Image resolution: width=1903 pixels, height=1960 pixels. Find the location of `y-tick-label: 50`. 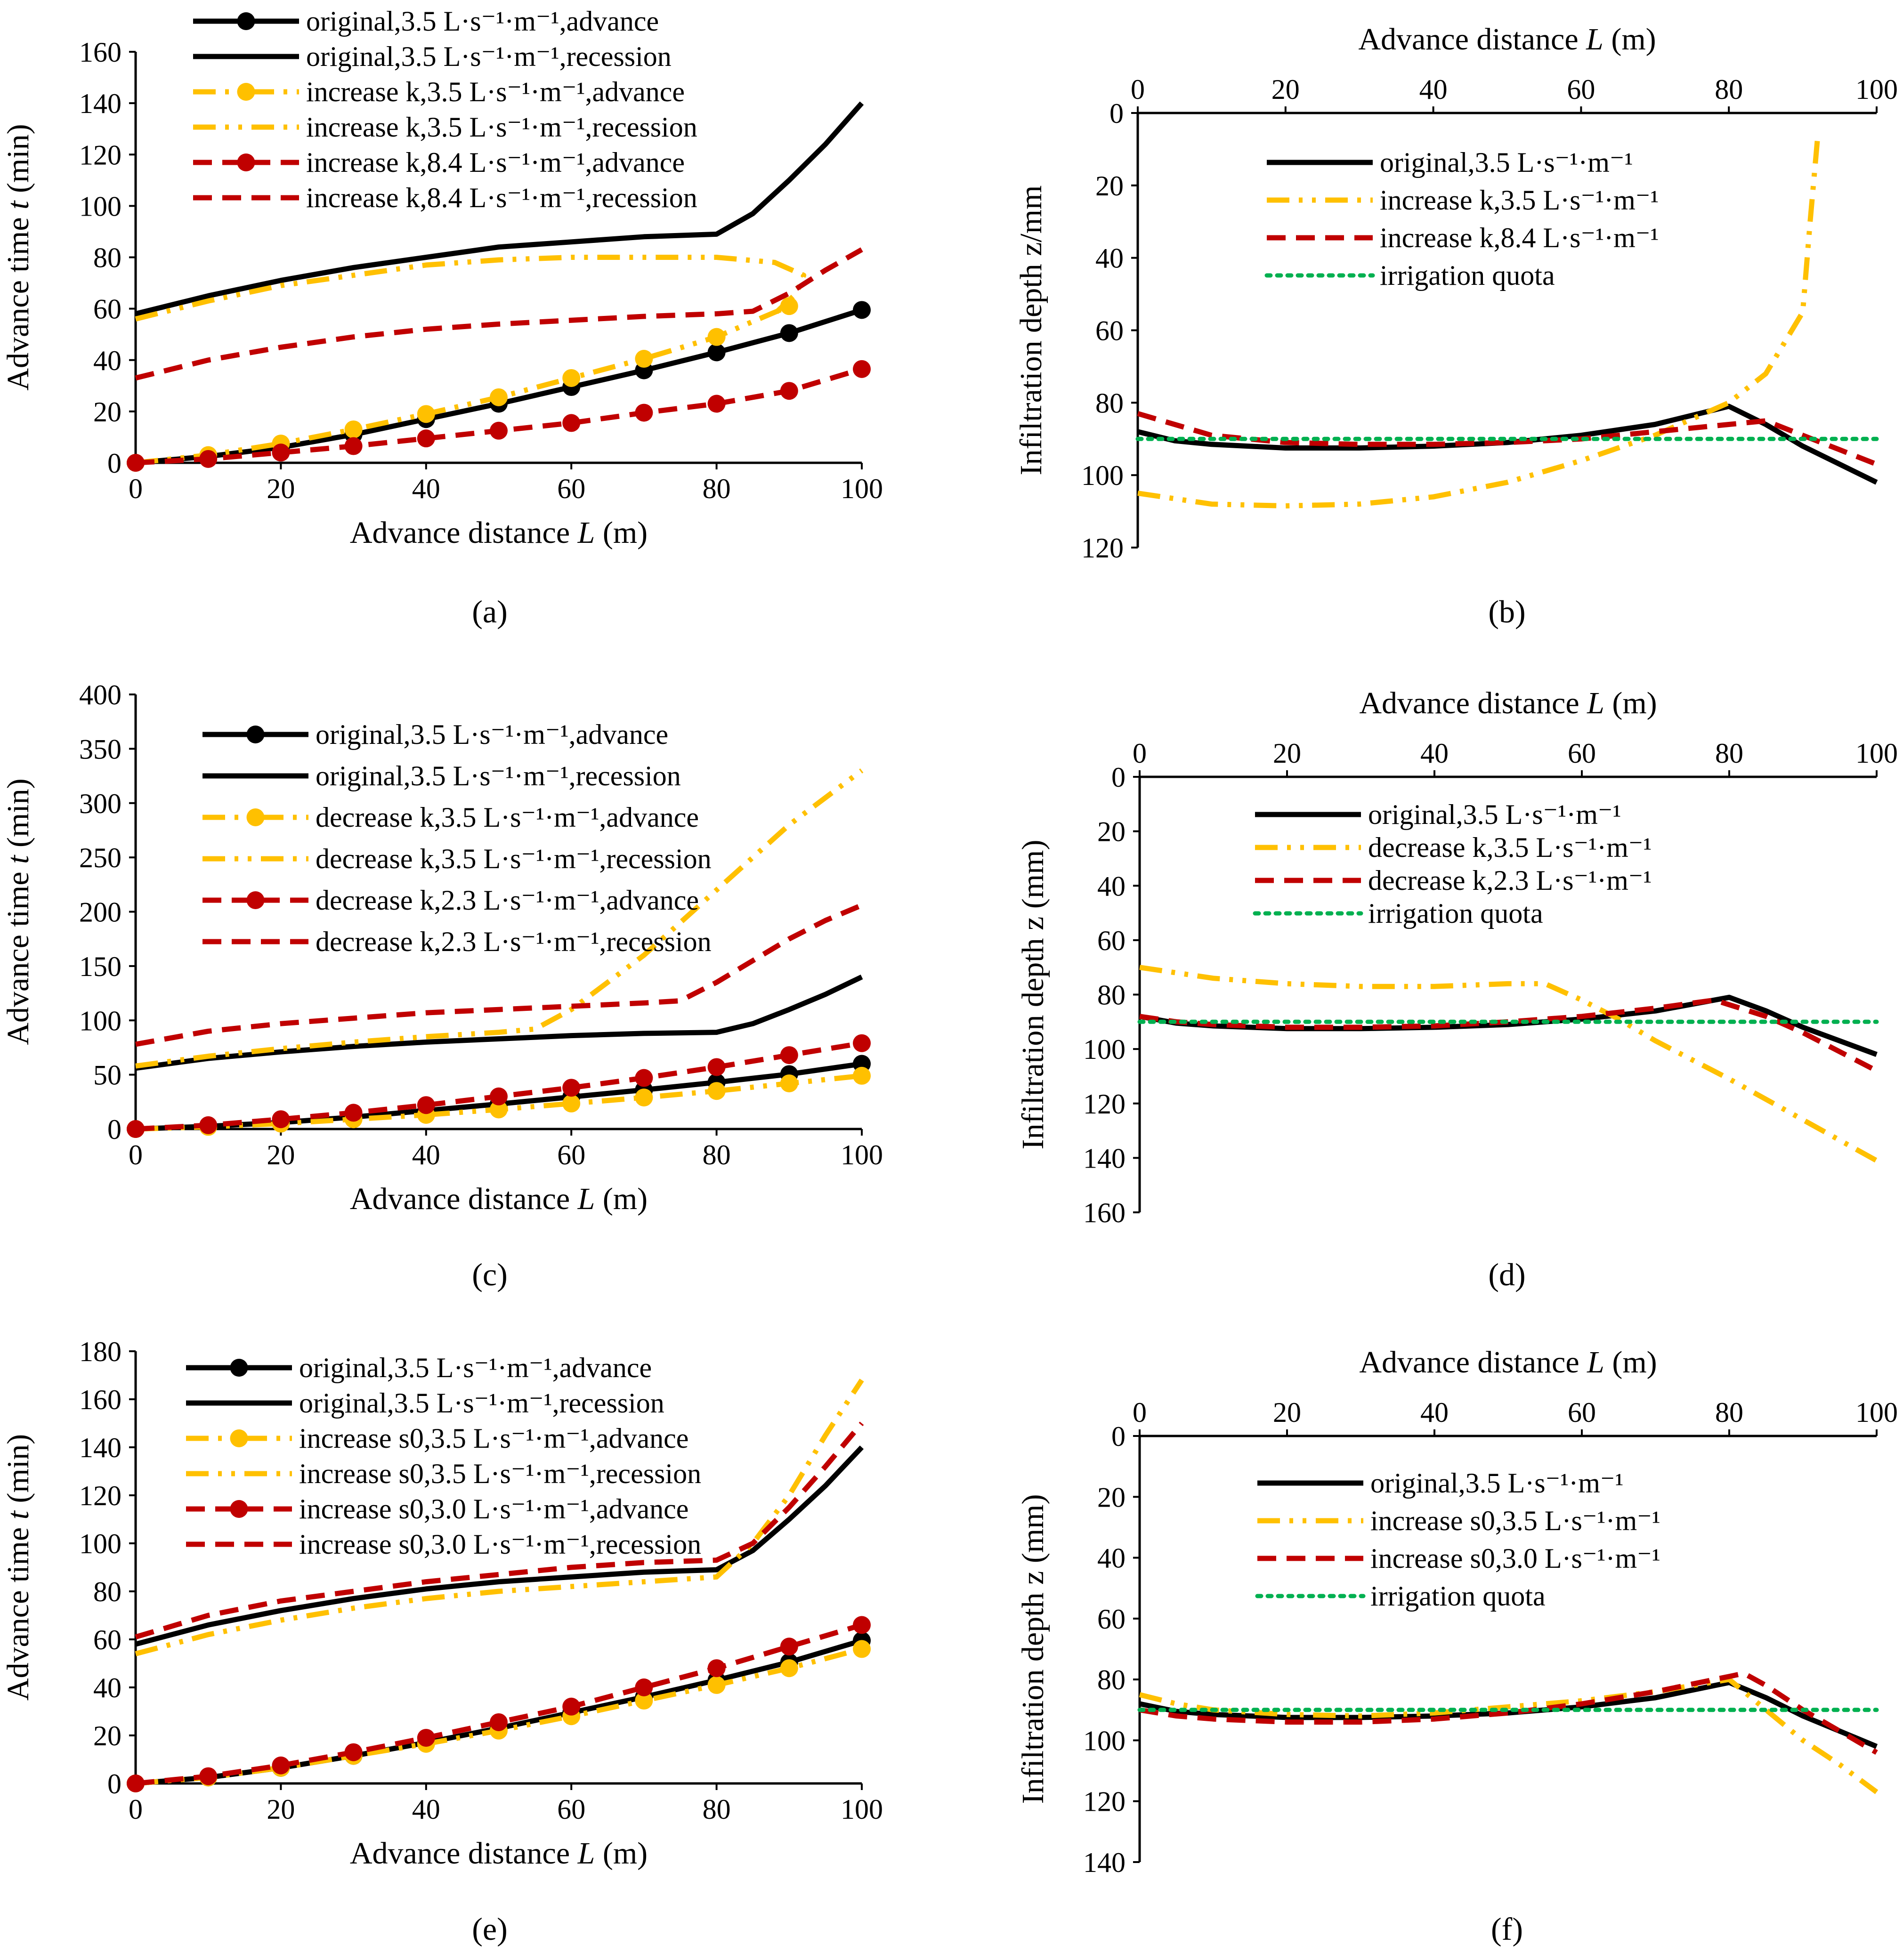

y-tick-label: 50 is located at coordinates (107, 1075).